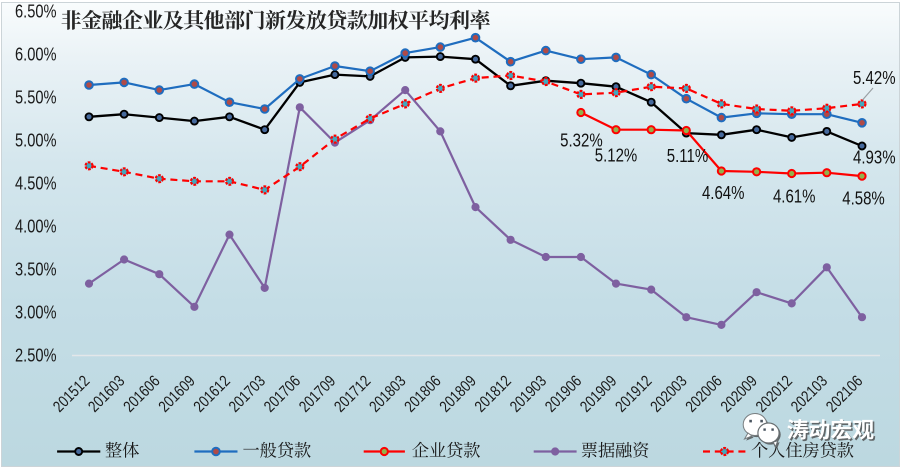 This screenshot has height=476, width=903. I want to click on svg-text: 4.00%, so click(36, 226).